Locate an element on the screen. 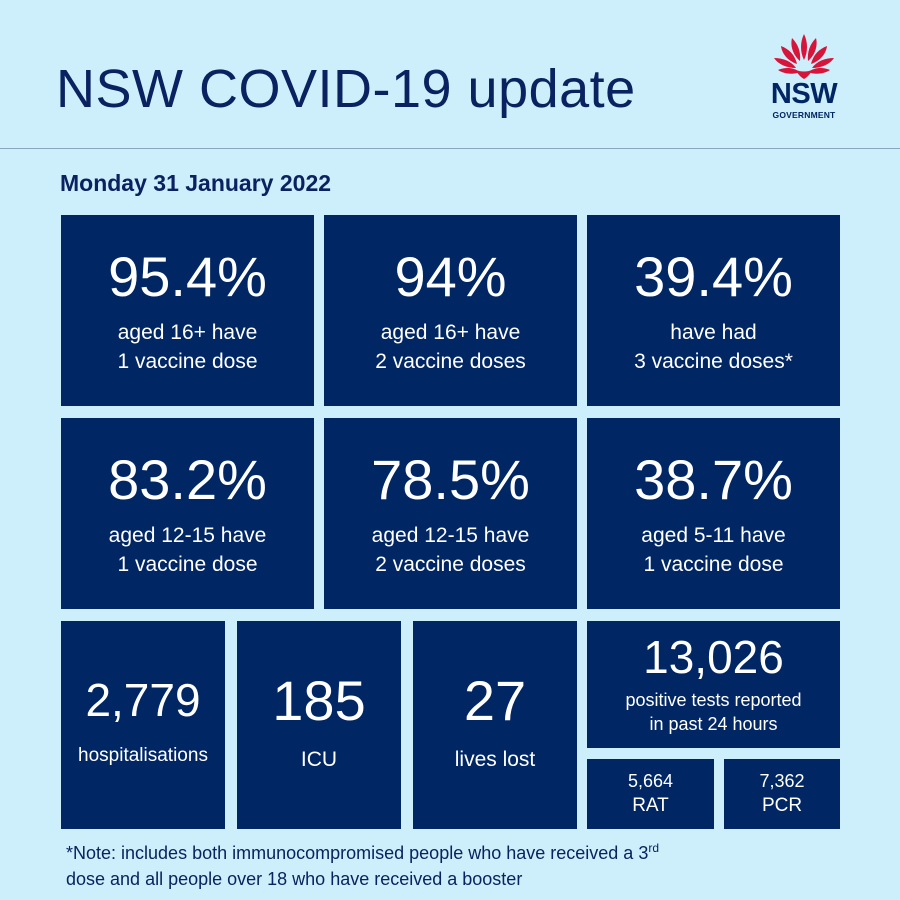 Image resolution: width=900 pixels, height=900 pixels. stat-tile-16plus-dose1: 95.4% aged 16+ have 1 vaccine dose is located at coordinates (187, 310).